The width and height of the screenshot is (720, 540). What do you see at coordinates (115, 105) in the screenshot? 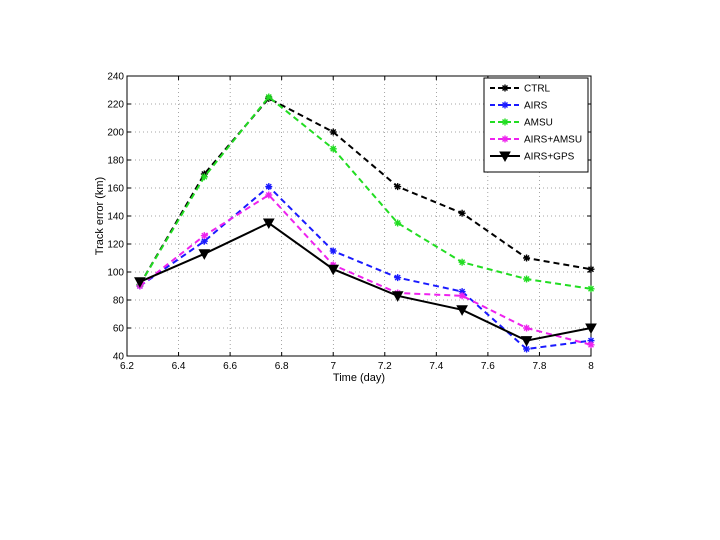
I see `y-tick-label: 220` at bounding box center [115, 105].